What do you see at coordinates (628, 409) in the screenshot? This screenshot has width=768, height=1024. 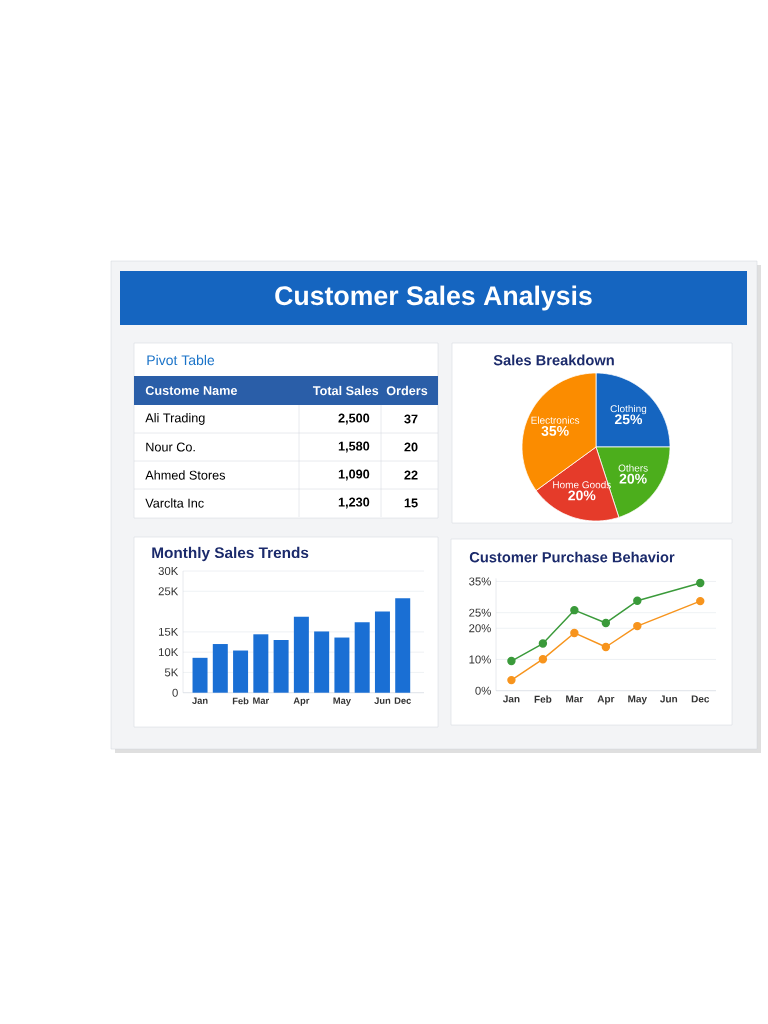 I see `slice-label: Clothing` at bounding box center [628, 409].